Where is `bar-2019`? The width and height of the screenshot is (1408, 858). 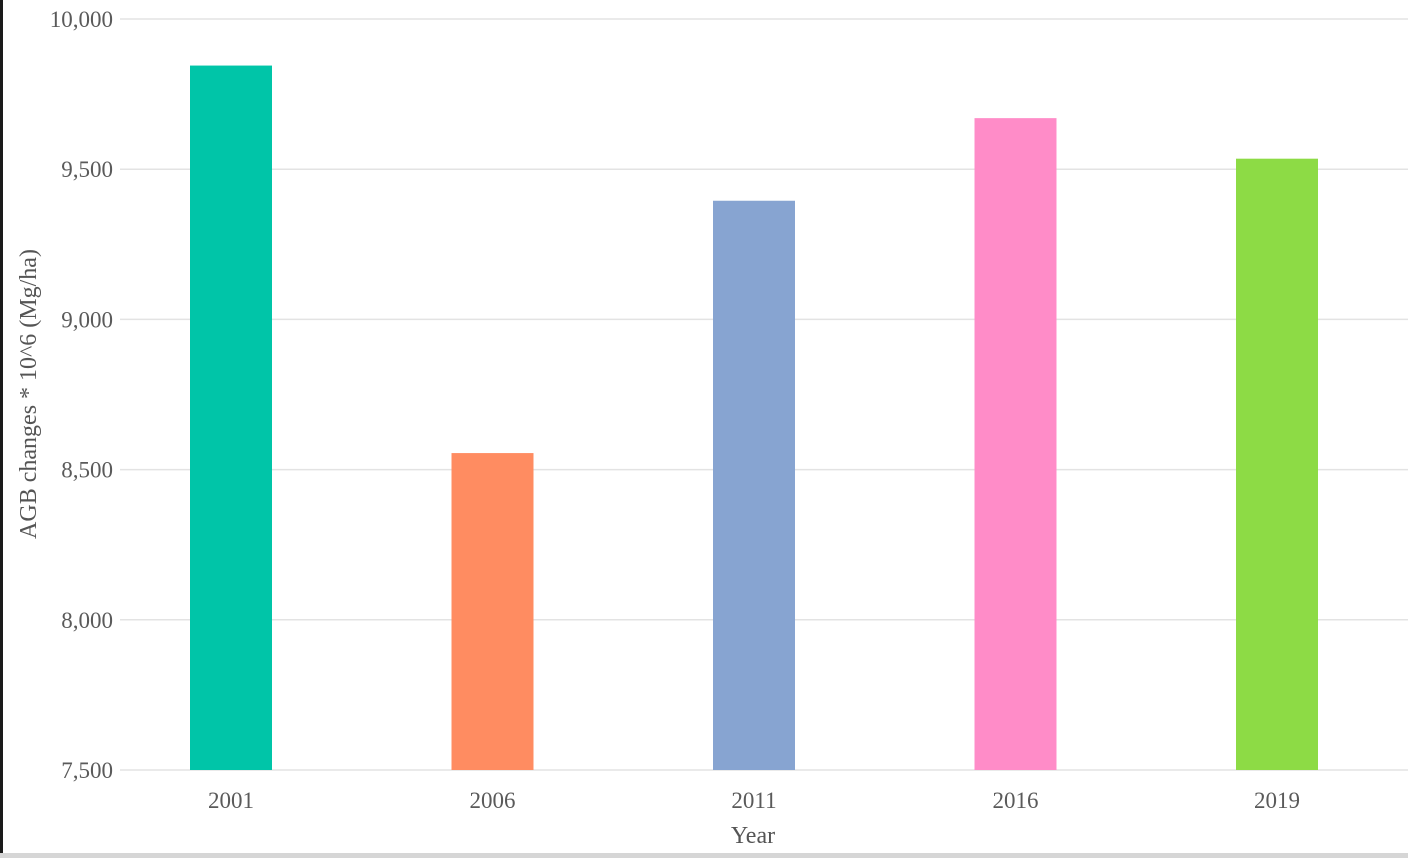 bar-2019 is located at coordinates (1277, 464).